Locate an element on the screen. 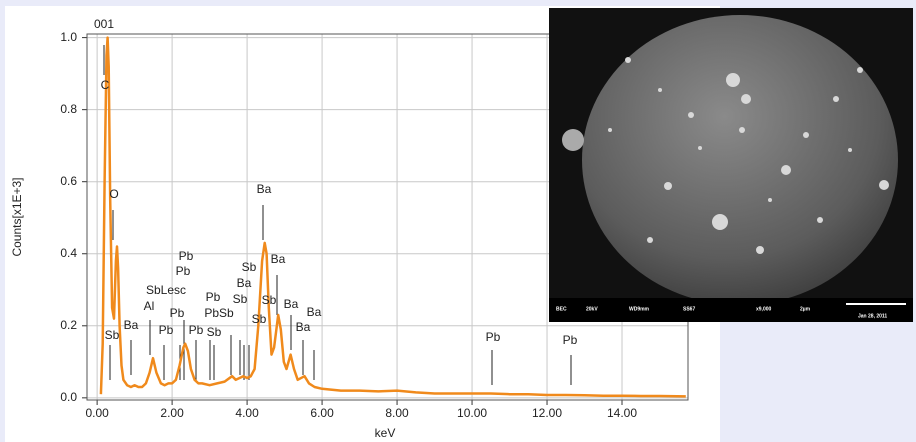 This screenshot has height=442, width=916. x-tick-label: 0.00 is located at coordinates (97, 413).